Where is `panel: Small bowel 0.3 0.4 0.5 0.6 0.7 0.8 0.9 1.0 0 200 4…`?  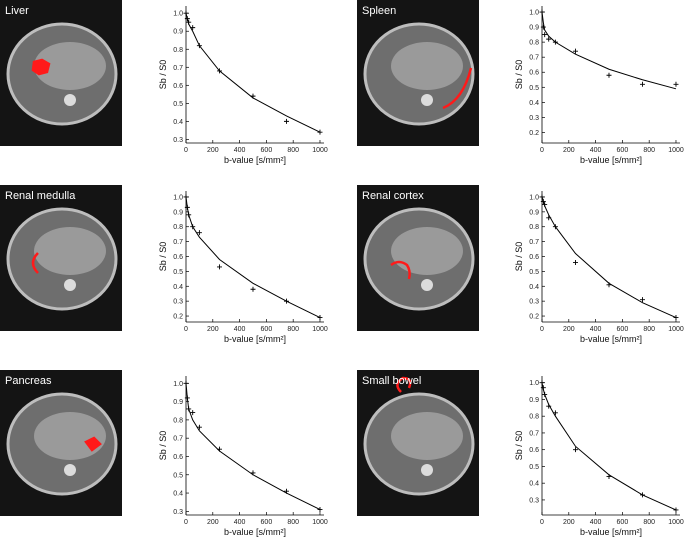 panel: Small bowel 0.3 0.4 0.5 0.6 0.7 0.8 0.9 1.0 0 200 4… is located at coordinates (520, 453).